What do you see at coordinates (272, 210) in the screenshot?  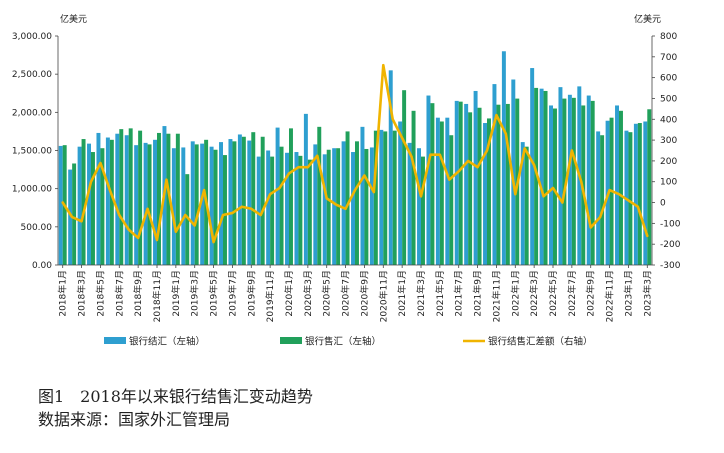 I see `bar-sale-2019年11月` at bounding box center [272, 210].